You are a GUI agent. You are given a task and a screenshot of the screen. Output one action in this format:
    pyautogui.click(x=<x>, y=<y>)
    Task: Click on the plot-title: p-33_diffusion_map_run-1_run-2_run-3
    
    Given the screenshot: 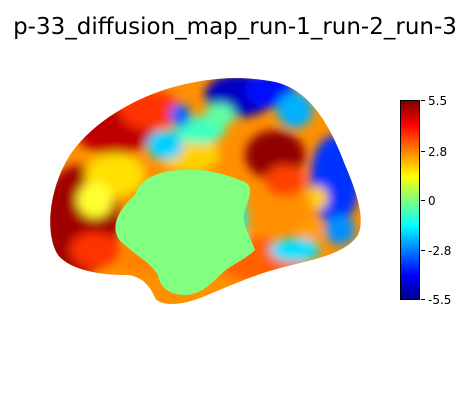 What is the action you would take?
    pyautogui.click(x=235, y=27)
    